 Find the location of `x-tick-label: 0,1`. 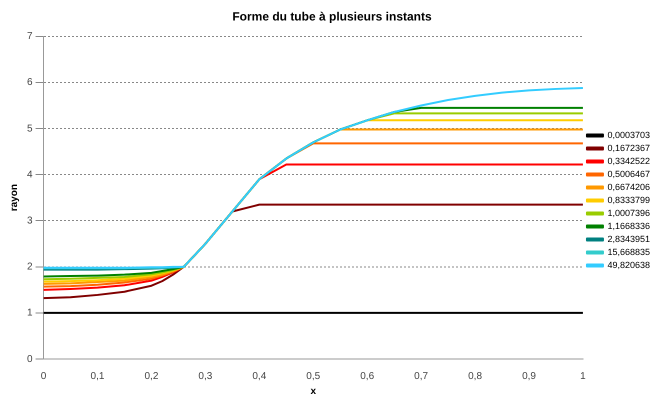

x-tick-label: 0,1 is located at coordinates (97, 376).